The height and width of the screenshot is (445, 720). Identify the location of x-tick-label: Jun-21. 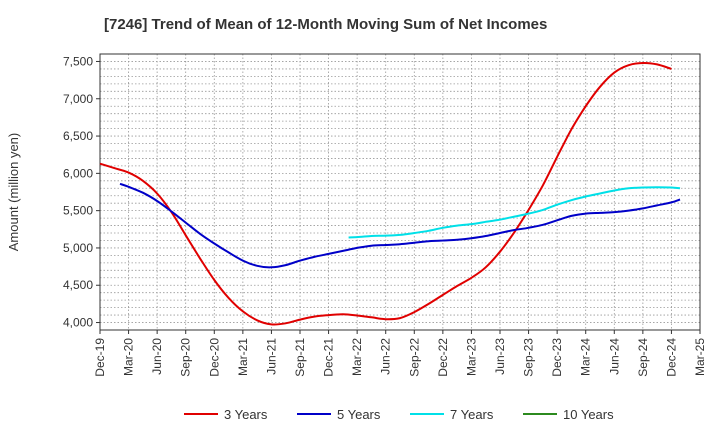
(271, 356).